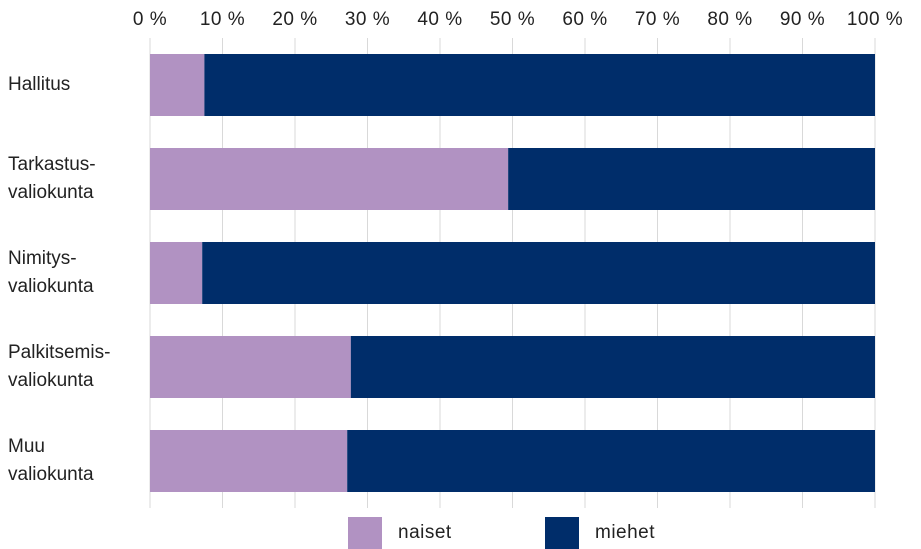 The height and width of the screenshot is (549, 921). Describe the element at coordinates (802, 19) in the screenshot. I see `x-tick-label: 90 %` at that location.